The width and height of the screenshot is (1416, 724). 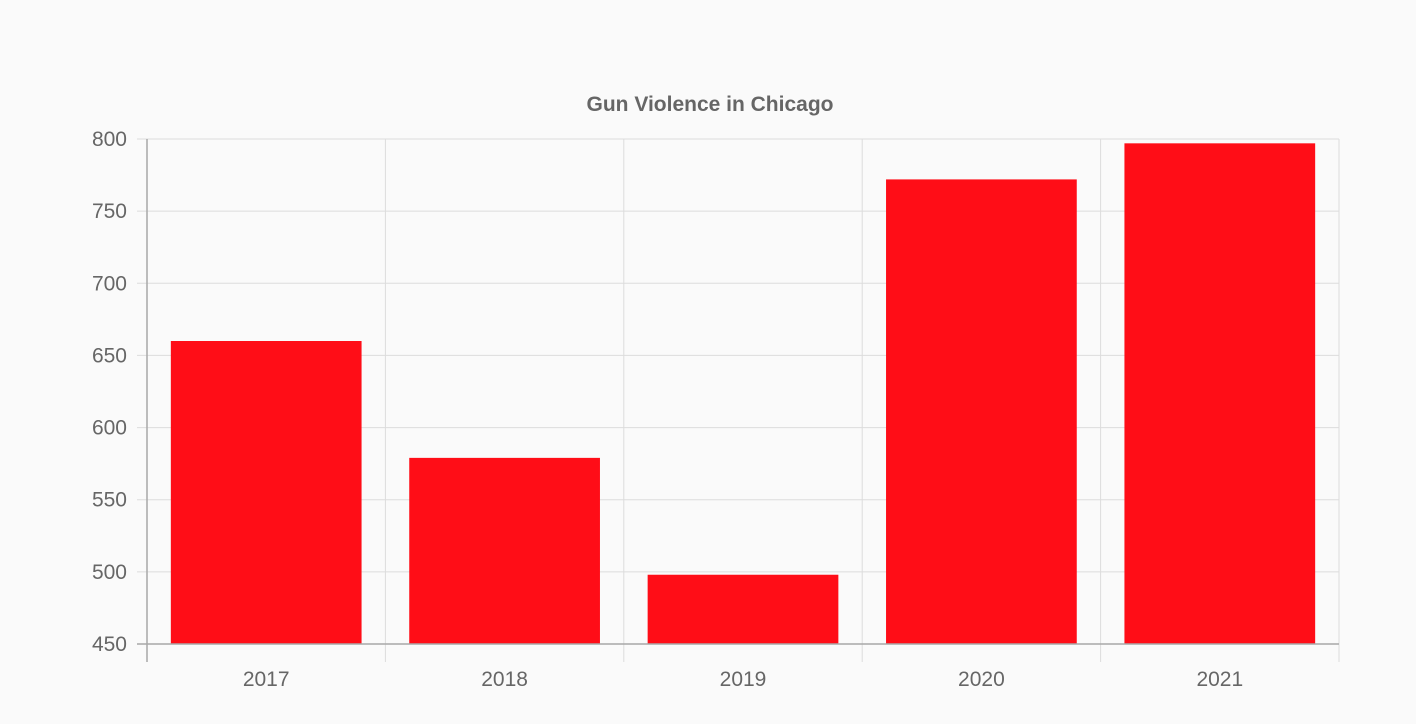 What do you see at coordinates (266, 679) in the screenshot?
I see `x-tick-label: 2017` at bounding box center [266, 679].